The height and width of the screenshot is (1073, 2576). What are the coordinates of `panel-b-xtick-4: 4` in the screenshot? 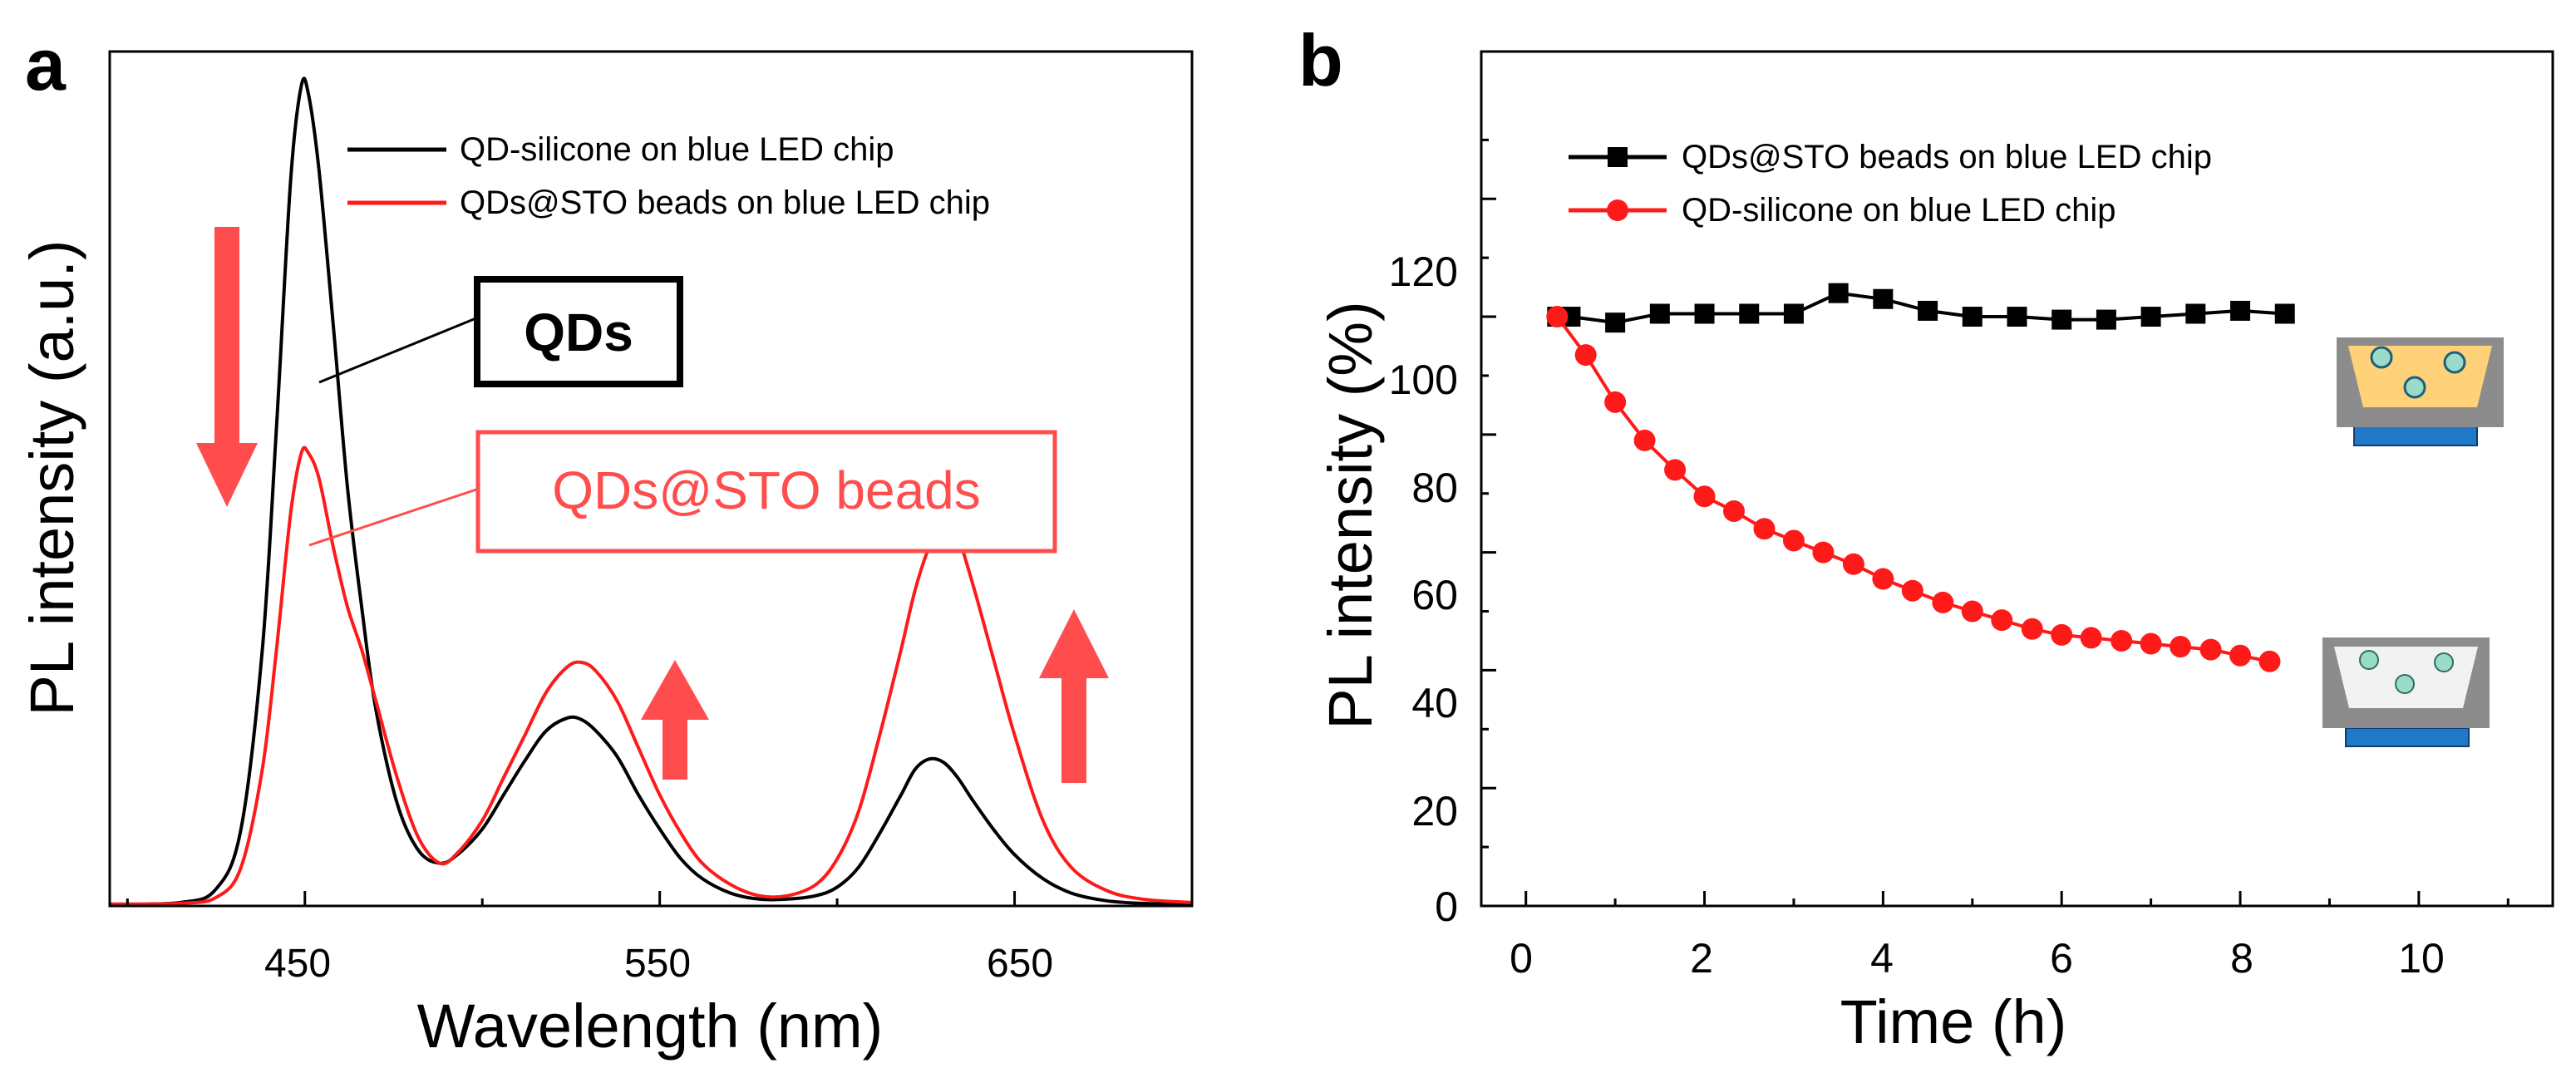 It's located at (1882, 958).